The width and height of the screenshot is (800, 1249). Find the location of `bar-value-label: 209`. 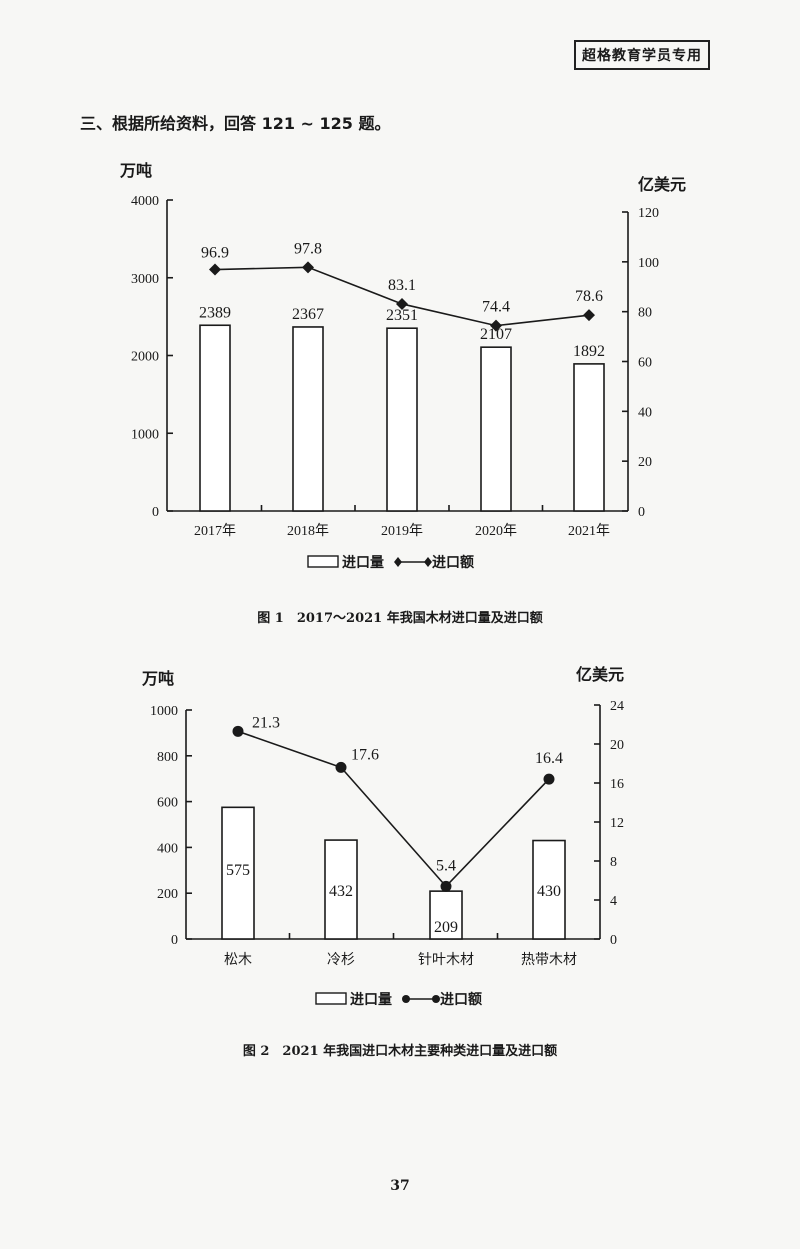

bar-value-label: 209 is located at coordinates (446, 927).